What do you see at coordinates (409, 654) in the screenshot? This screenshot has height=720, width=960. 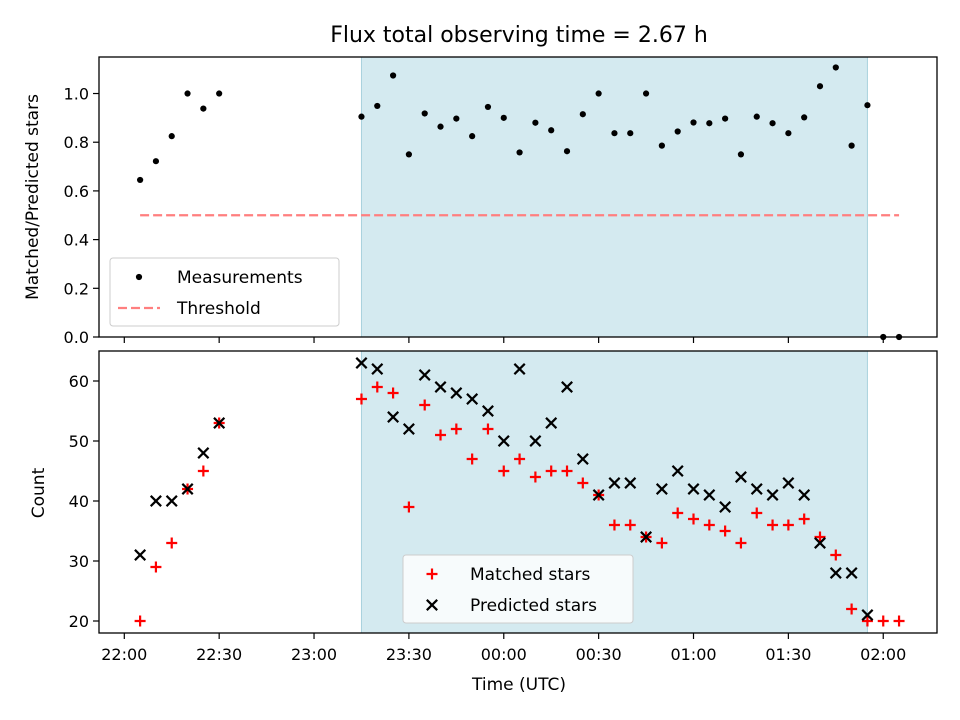 I see `x-tick-label: 23:30` at bounding box center [409, 654].